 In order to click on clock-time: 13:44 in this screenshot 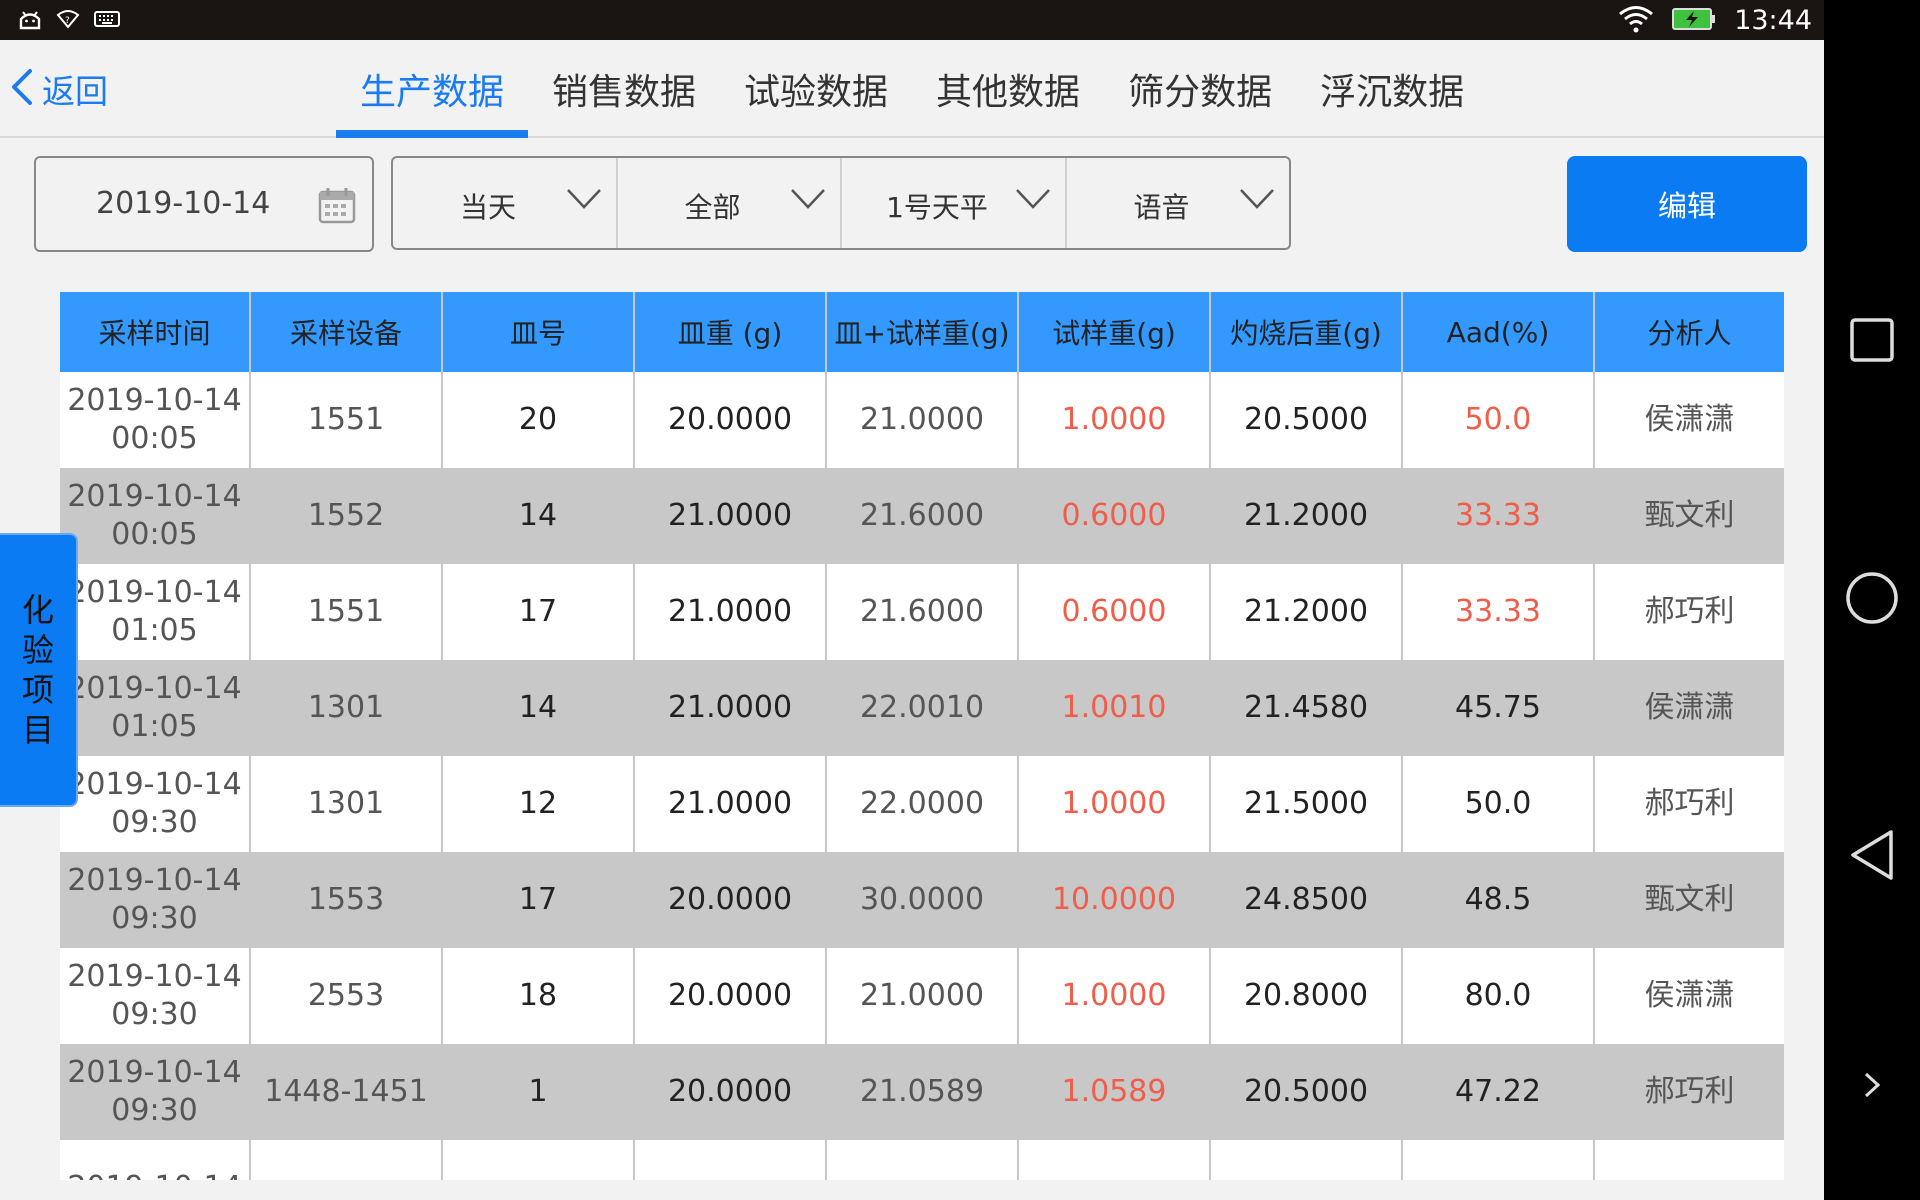, I will do `click(1773, 20)`.